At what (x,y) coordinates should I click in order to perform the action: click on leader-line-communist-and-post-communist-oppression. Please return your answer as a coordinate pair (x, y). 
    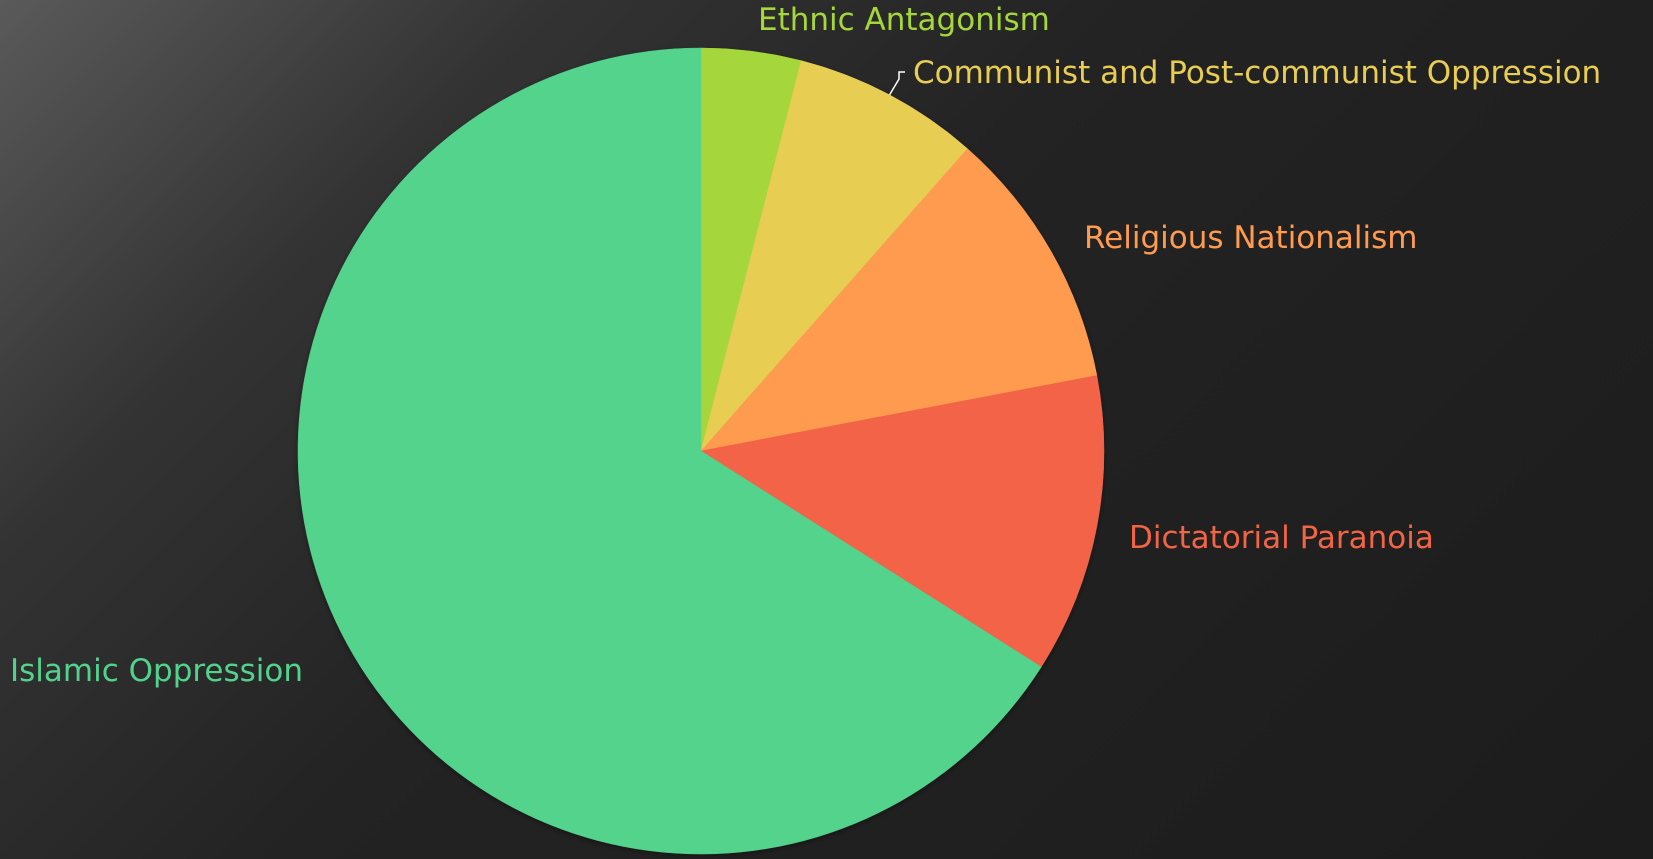
    Looking at the image, I should click on (896, 83).